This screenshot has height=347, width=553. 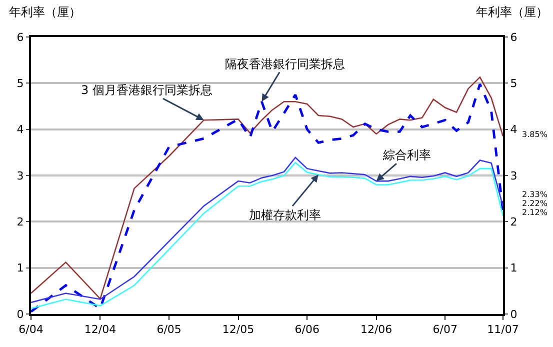 I want to click on x-tick-label: 6/07, so click(x=445, y=329).